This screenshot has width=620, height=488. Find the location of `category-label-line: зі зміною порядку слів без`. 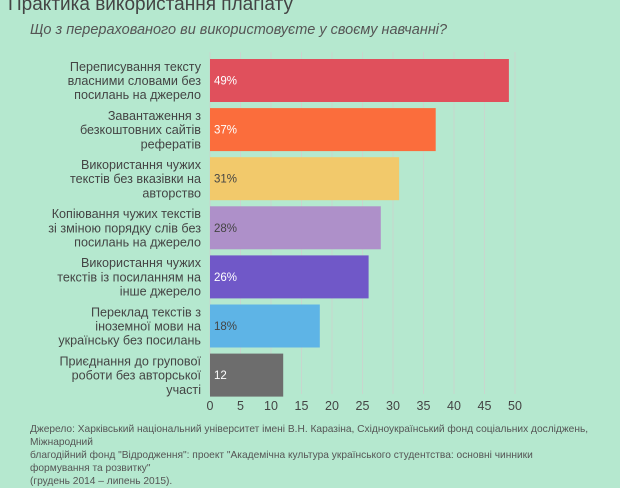

category-label-line: зі зміною порядку слів без is located at coordinates (124, 228).